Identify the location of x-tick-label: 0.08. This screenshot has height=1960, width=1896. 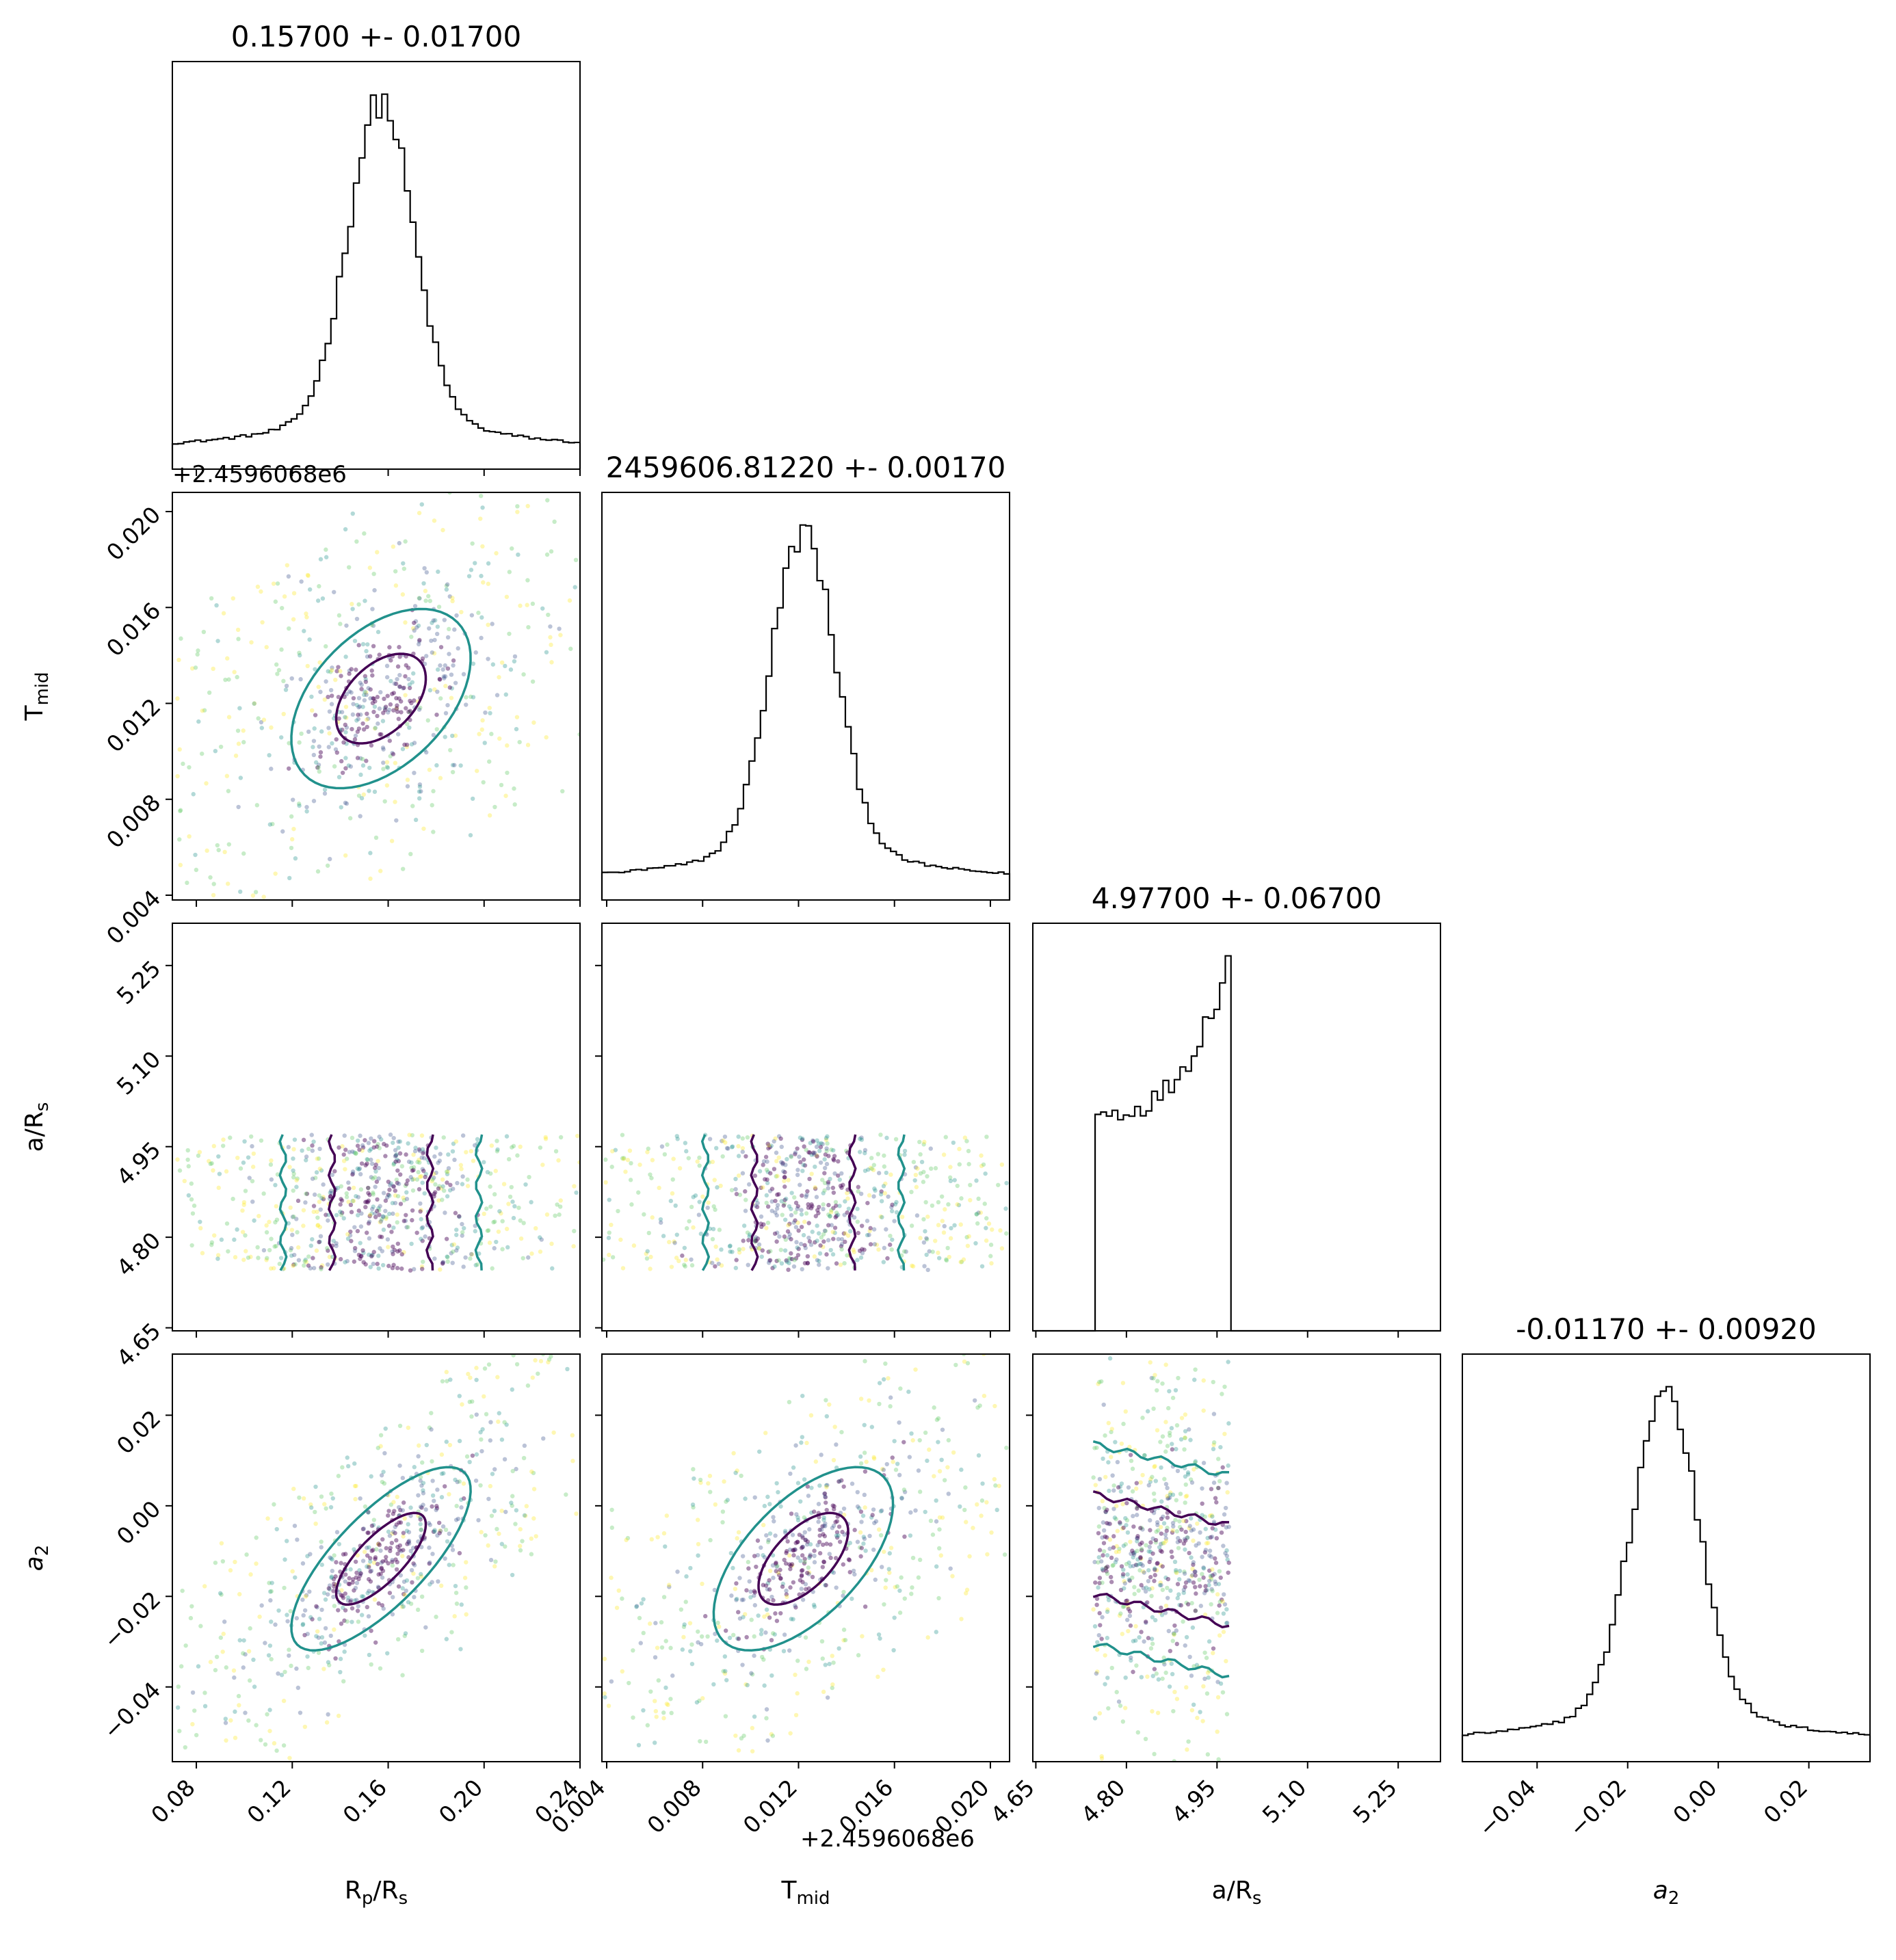
(173, 1801).